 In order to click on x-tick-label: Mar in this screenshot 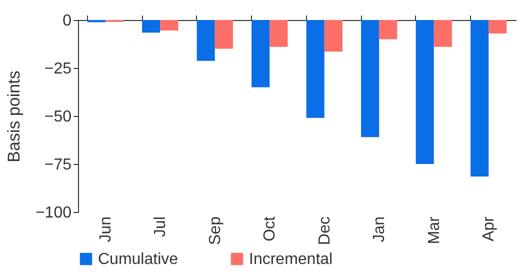, I will do `click(434, 230)`.